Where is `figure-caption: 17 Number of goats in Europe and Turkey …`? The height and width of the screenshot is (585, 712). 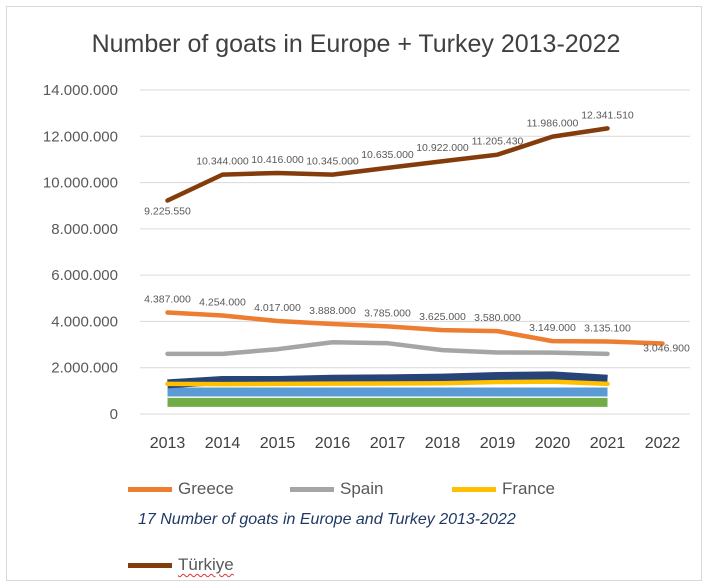 figure-caption: 17 Number of goats in Europe and Turkey … is located at coordinates (327, 519).